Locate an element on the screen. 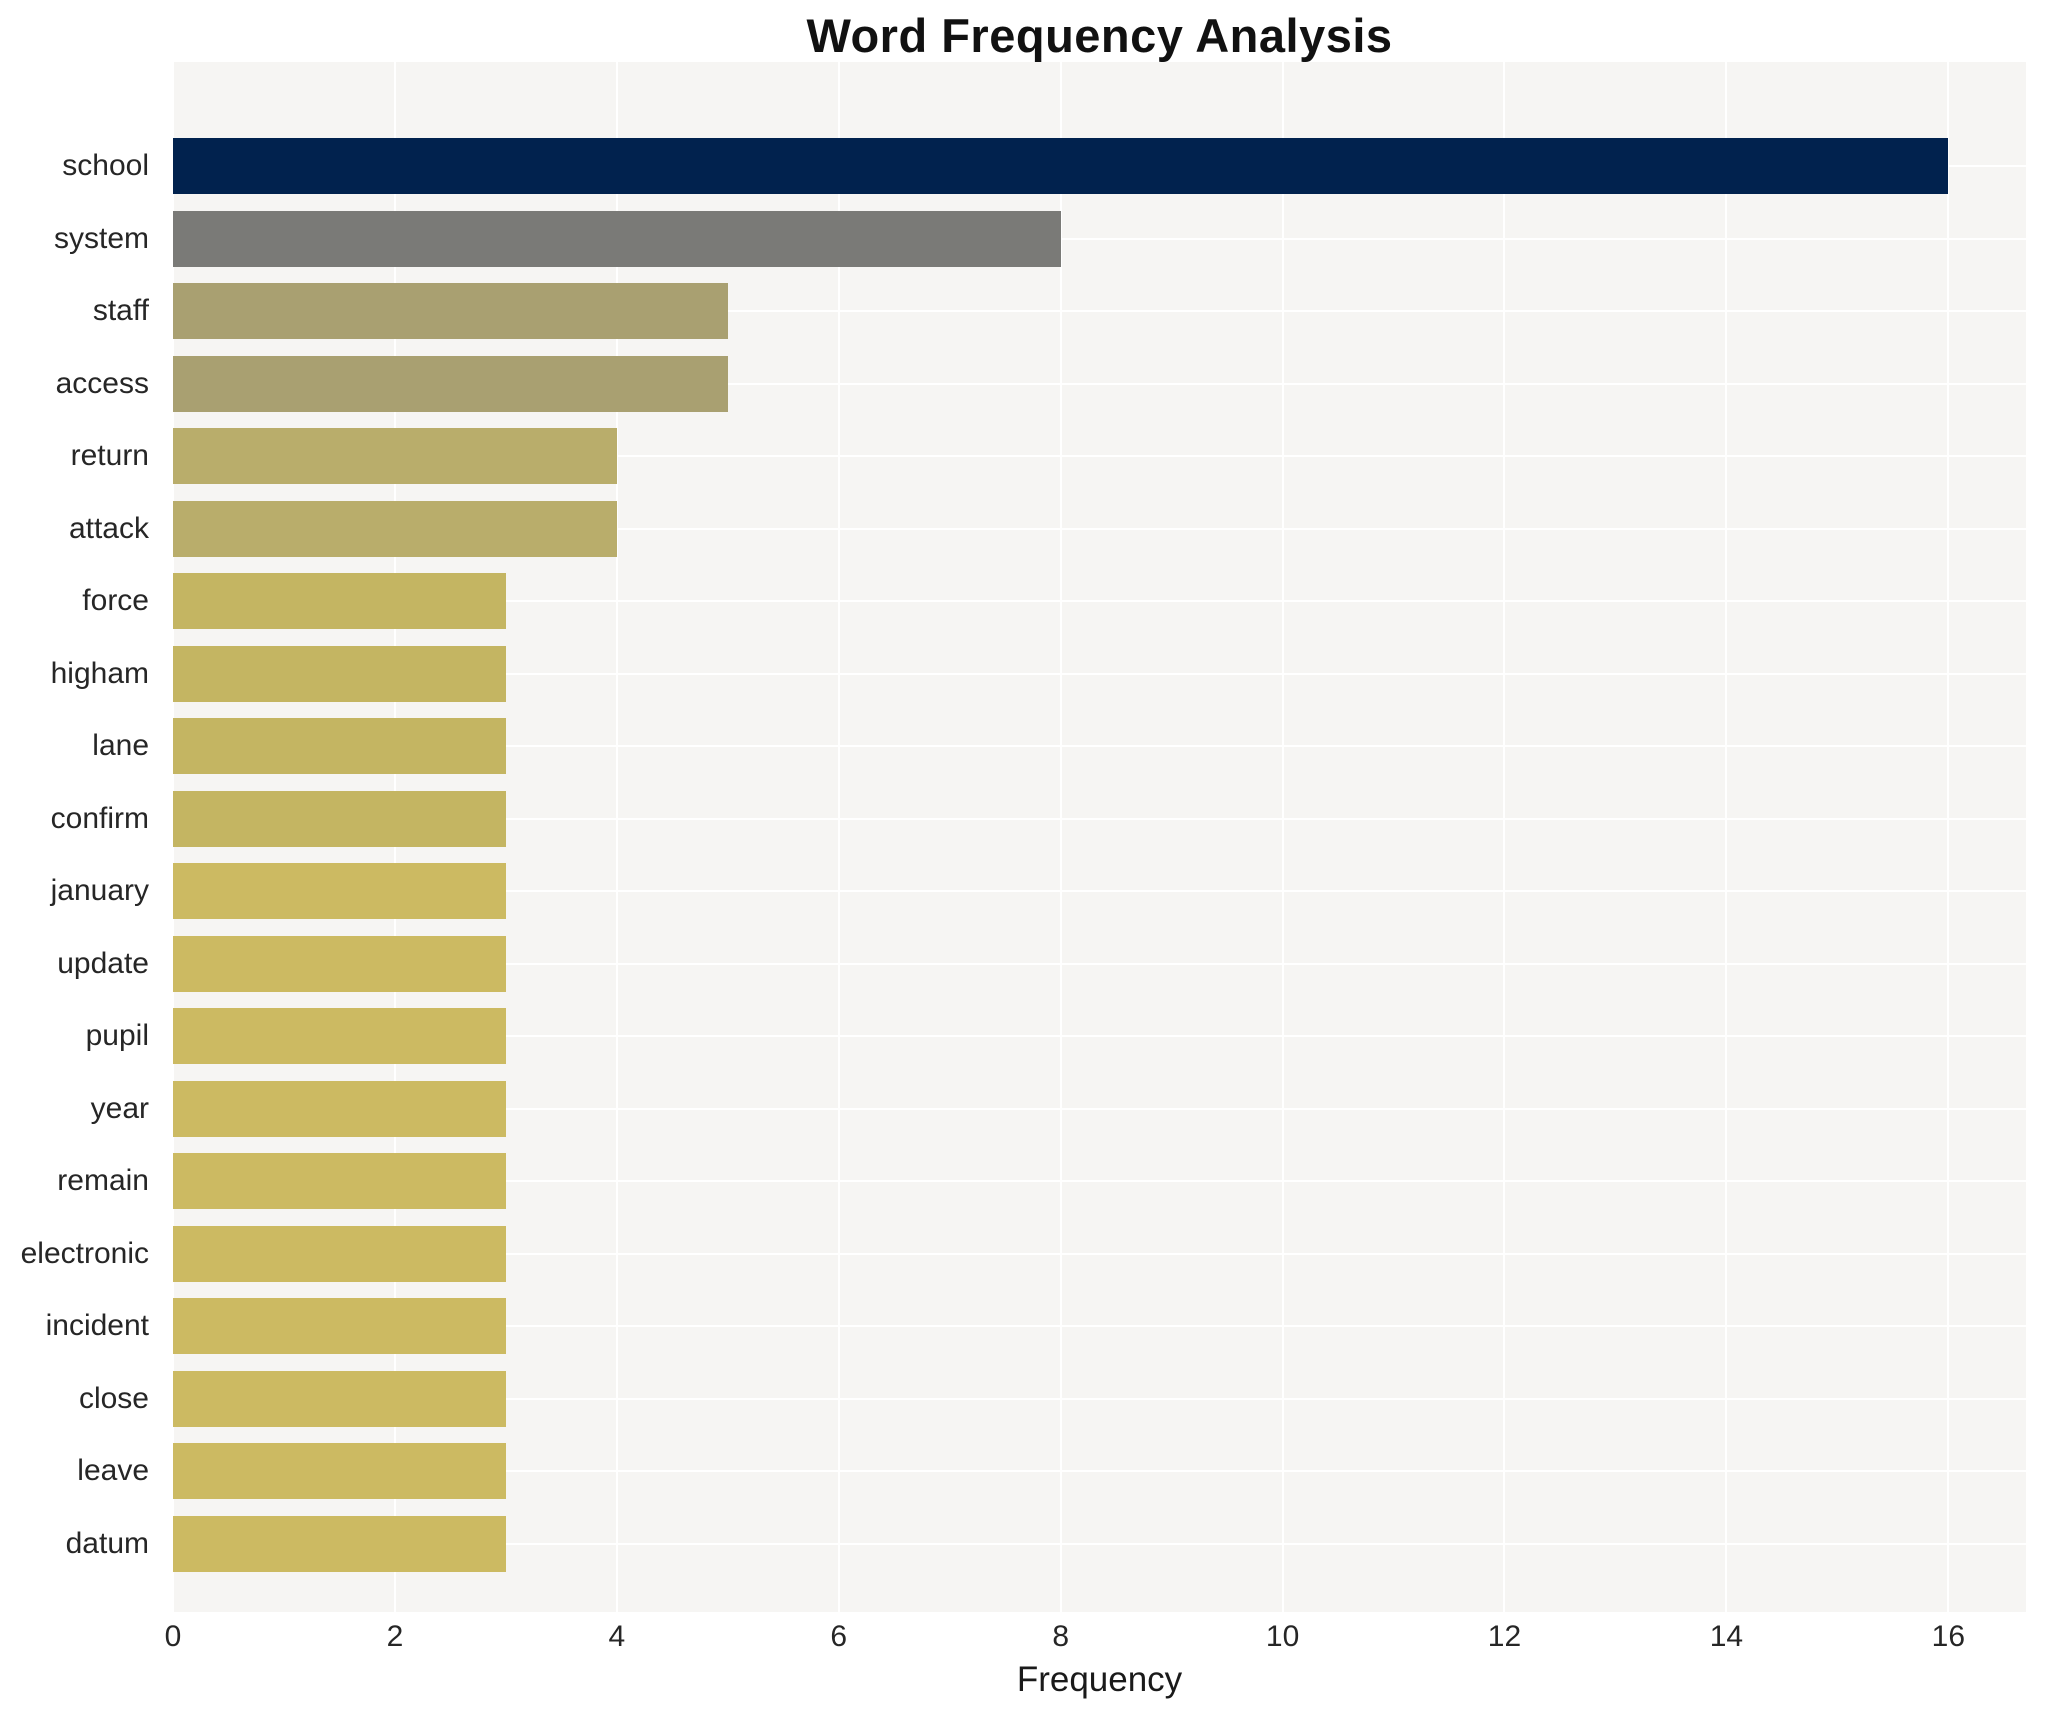 This screenshot has height=1710, width=2052. bar-update is located at coordinates (339, 963).